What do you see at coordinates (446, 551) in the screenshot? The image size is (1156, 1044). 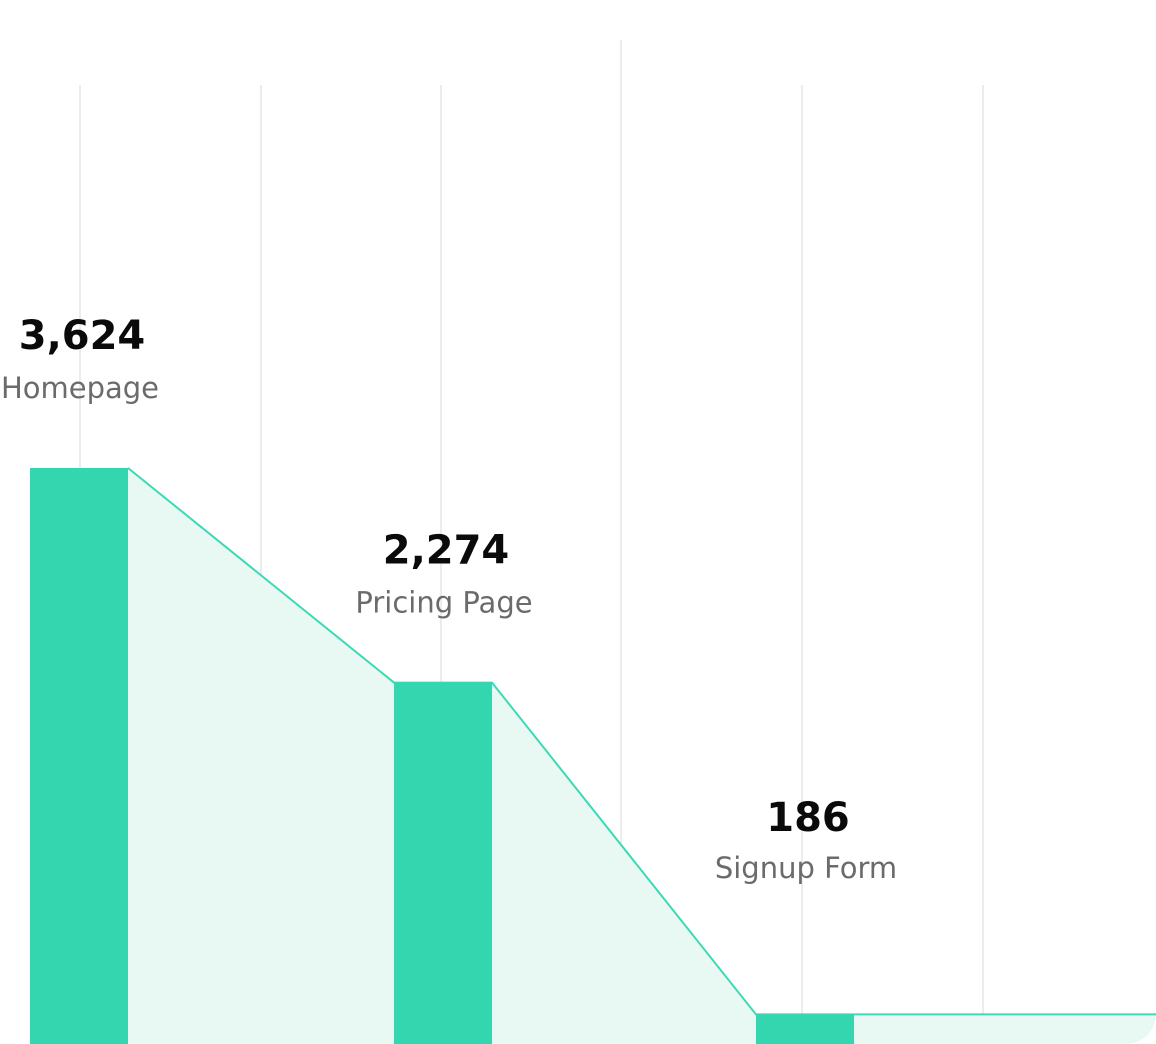 I see `value-label: 2,274` at bounding box center [446, 551].